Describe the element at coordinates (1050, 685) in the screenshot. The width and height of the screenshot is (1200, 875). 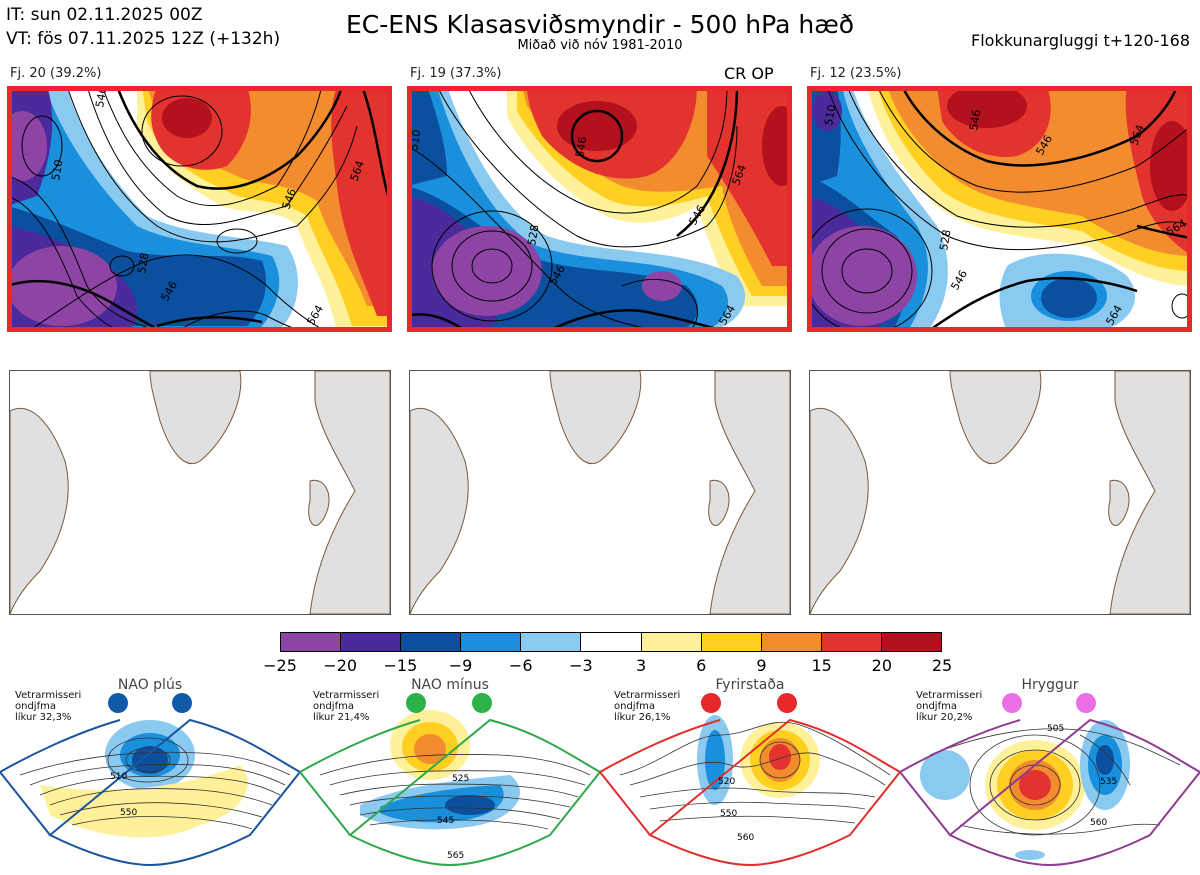
I see `regime-4-name: Hryggur` at that location.